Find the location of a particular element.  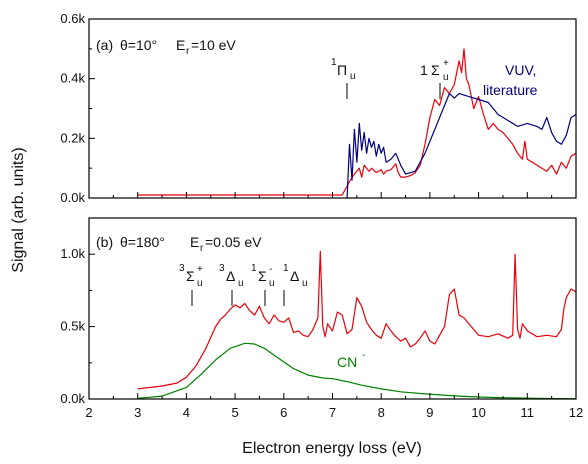

panel-a-y-tick-label: 0.4k is located at coordinates (72, 78).